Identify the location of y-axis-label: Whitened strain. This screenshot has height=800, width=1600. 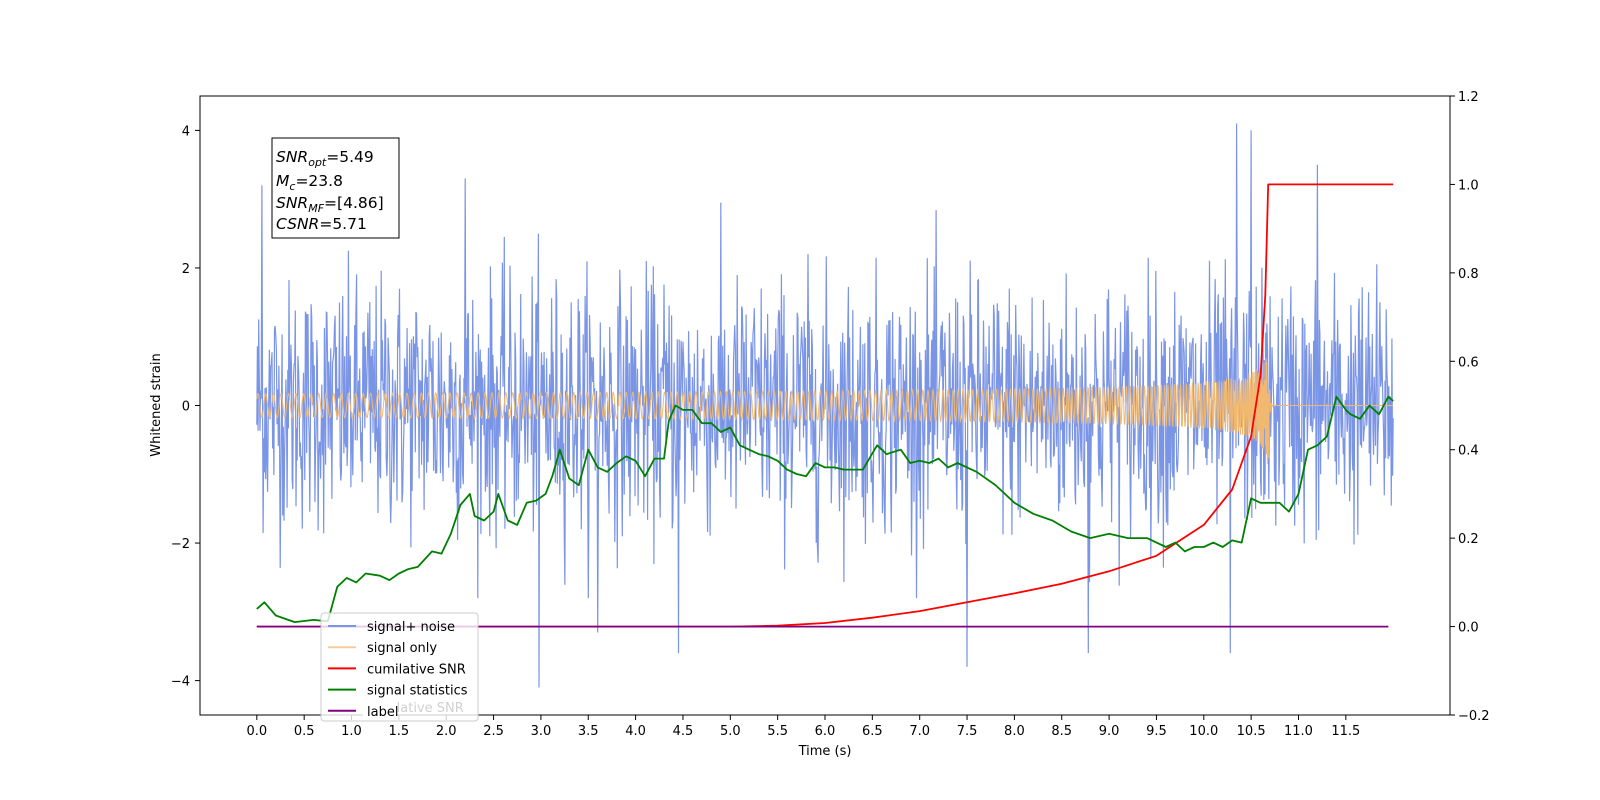
(156, 404).